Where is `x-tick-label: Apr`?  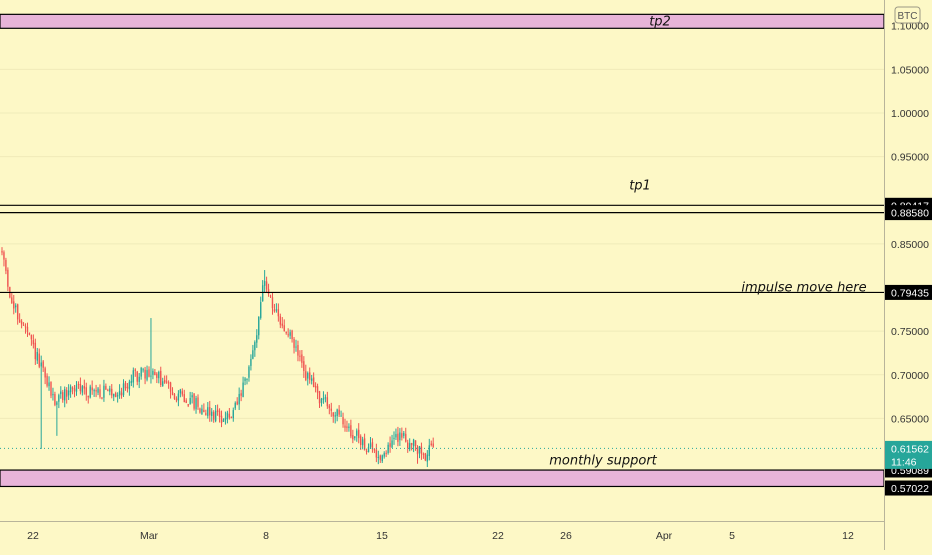
x-tick-label: Apr is located at coordinates (664, 536).